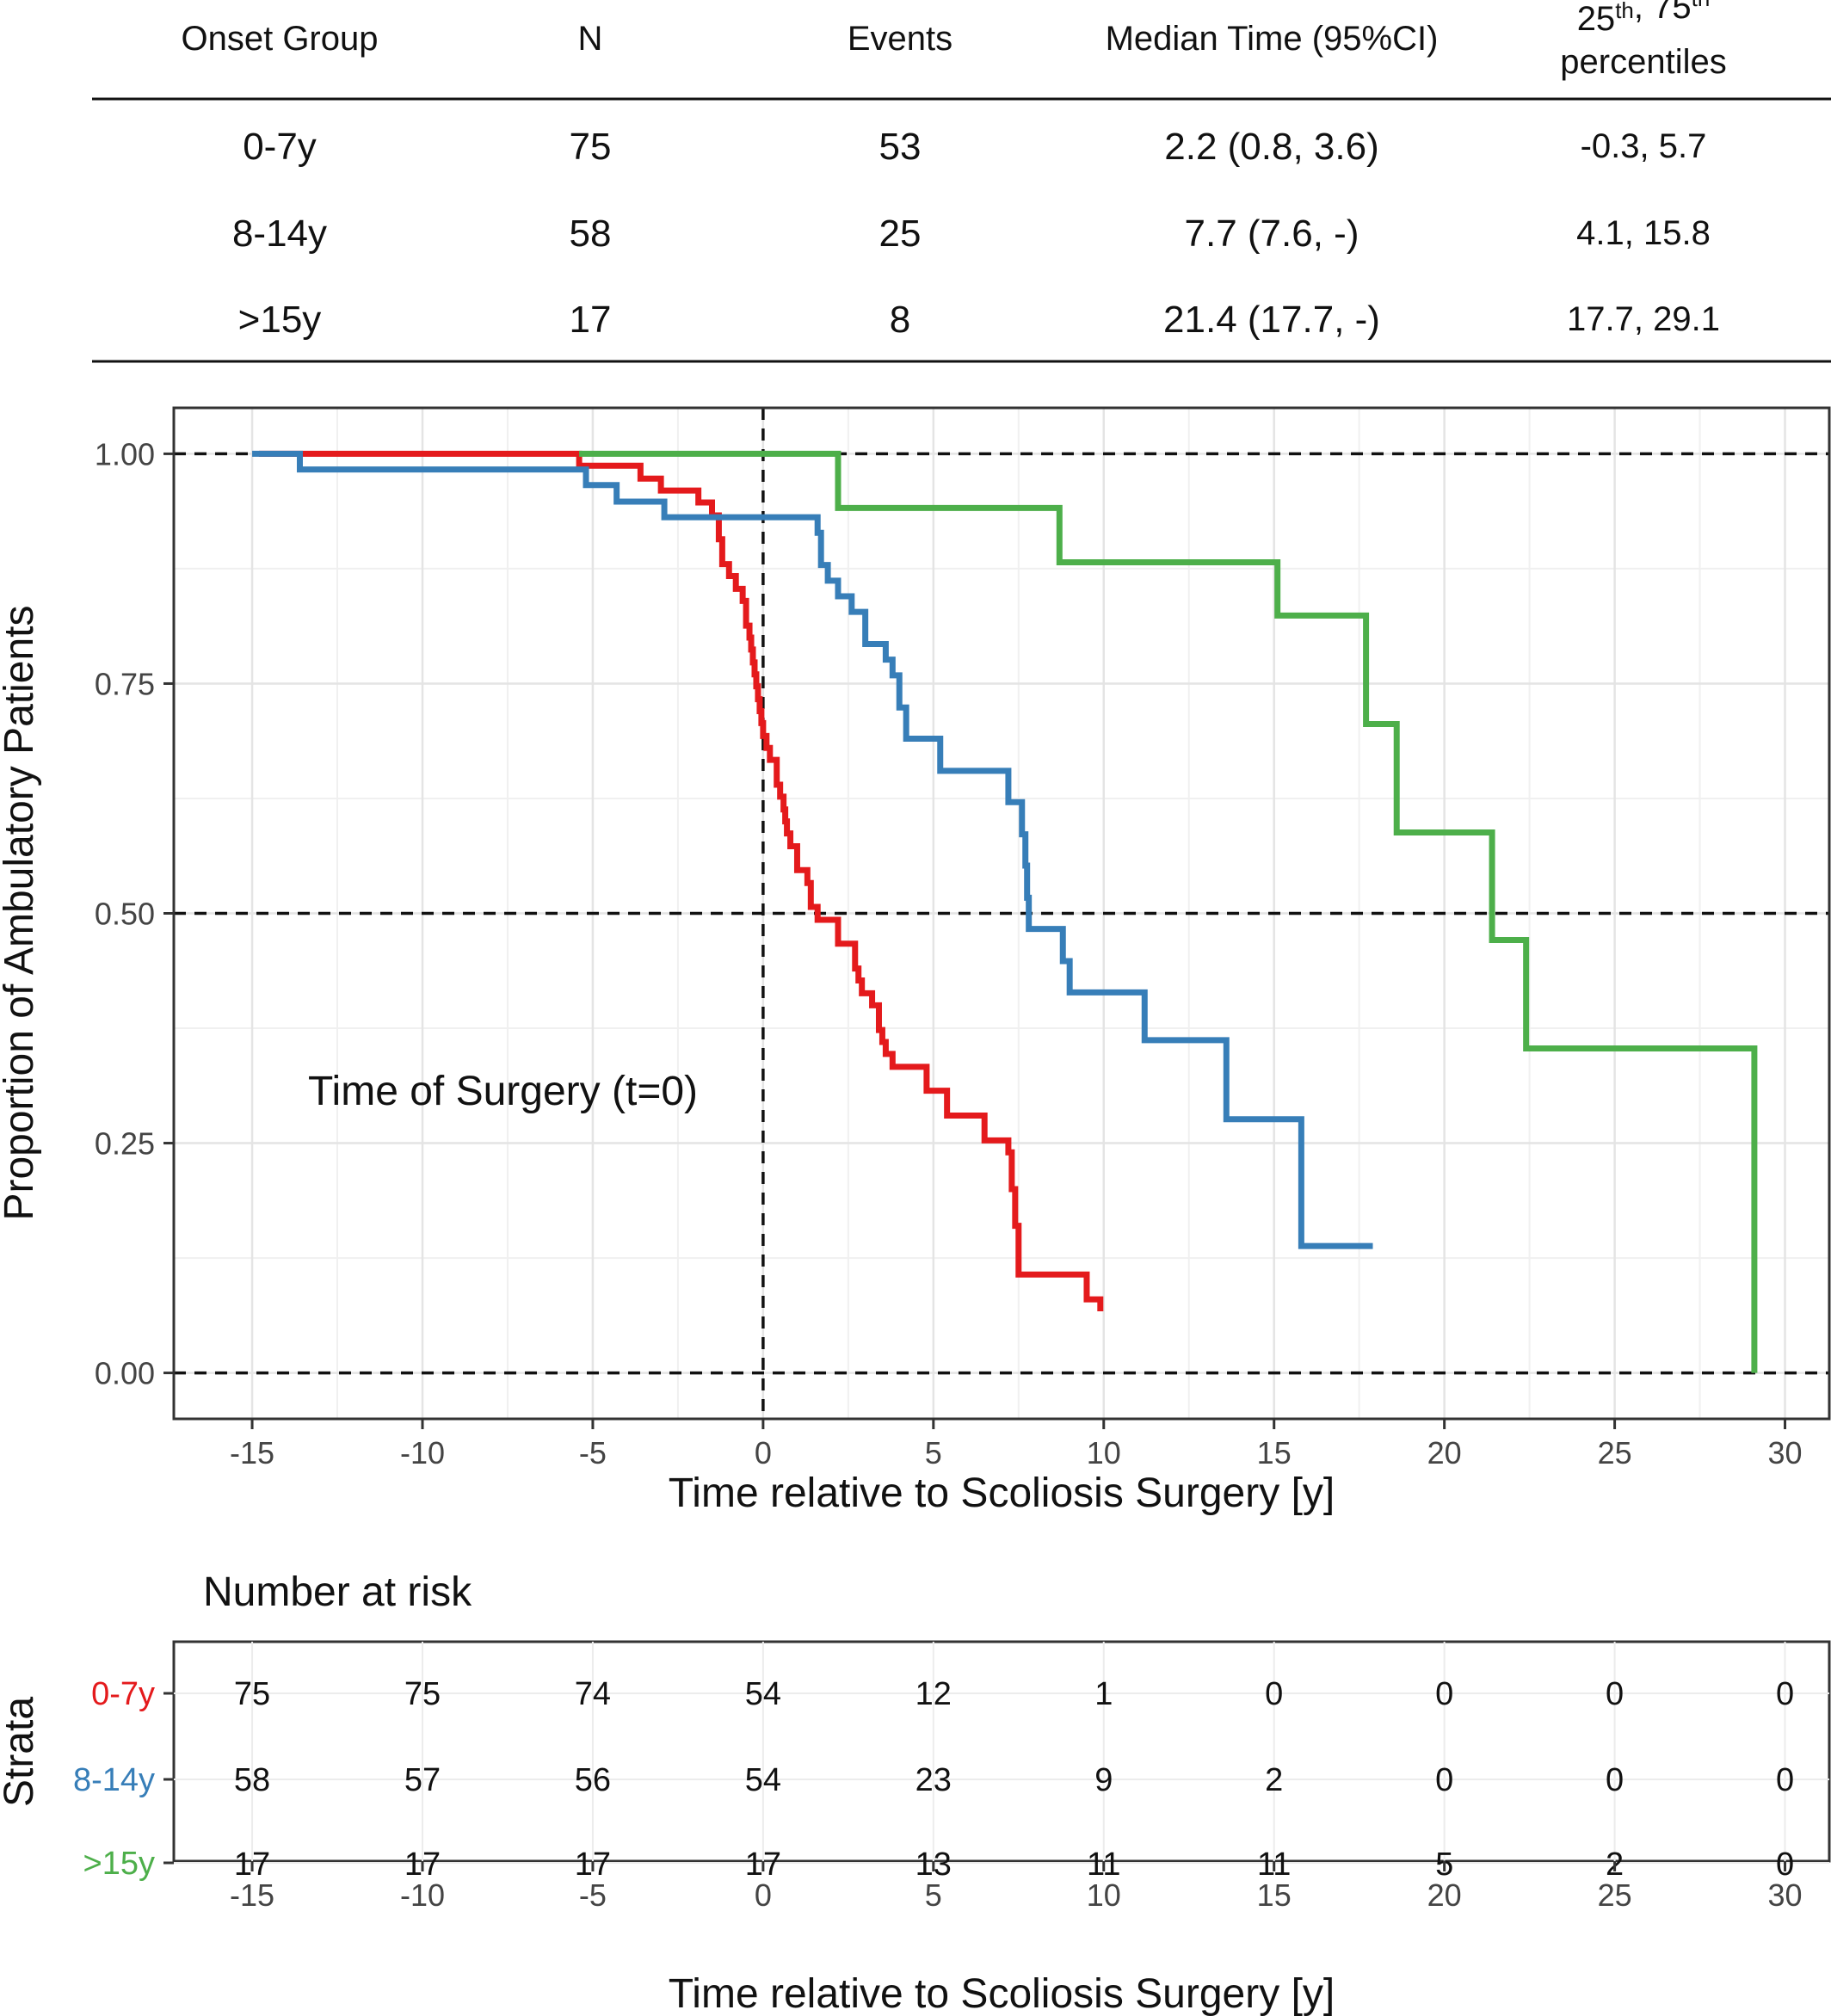 The width and height of the screenshot is (1831, 2016). What do you see at coordinates (593, 1452) in the screenshot?
I see `x-tick-label: -5` at bounding box center [593, 1452].